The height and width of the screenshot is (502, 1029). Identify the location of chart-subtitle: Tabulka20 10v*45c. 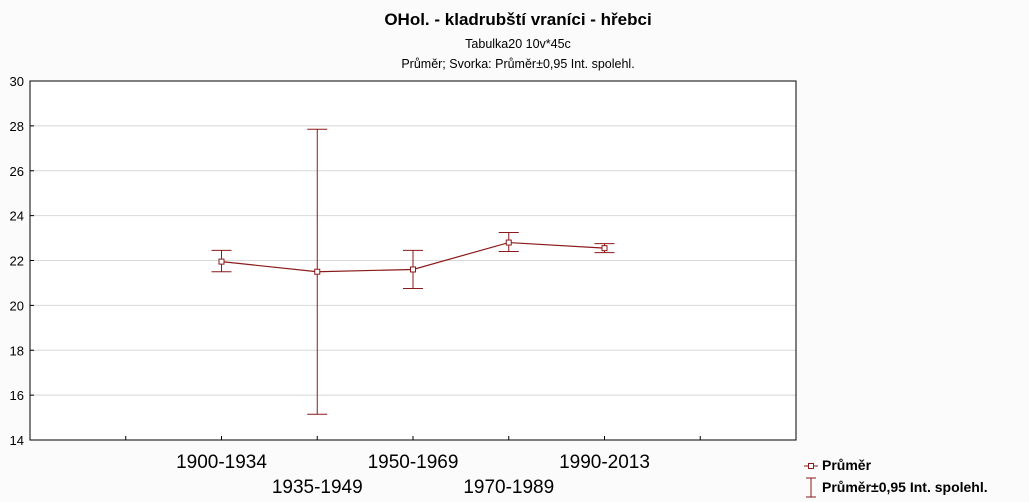
(518, 44).